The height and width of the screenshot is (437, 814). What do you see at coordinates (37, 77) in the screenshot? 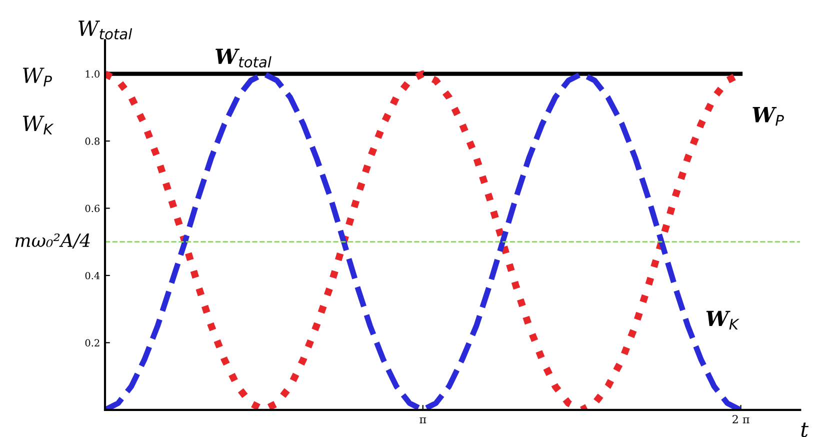
I see `text: W$_{P}$` at bounding box center [37, 77].